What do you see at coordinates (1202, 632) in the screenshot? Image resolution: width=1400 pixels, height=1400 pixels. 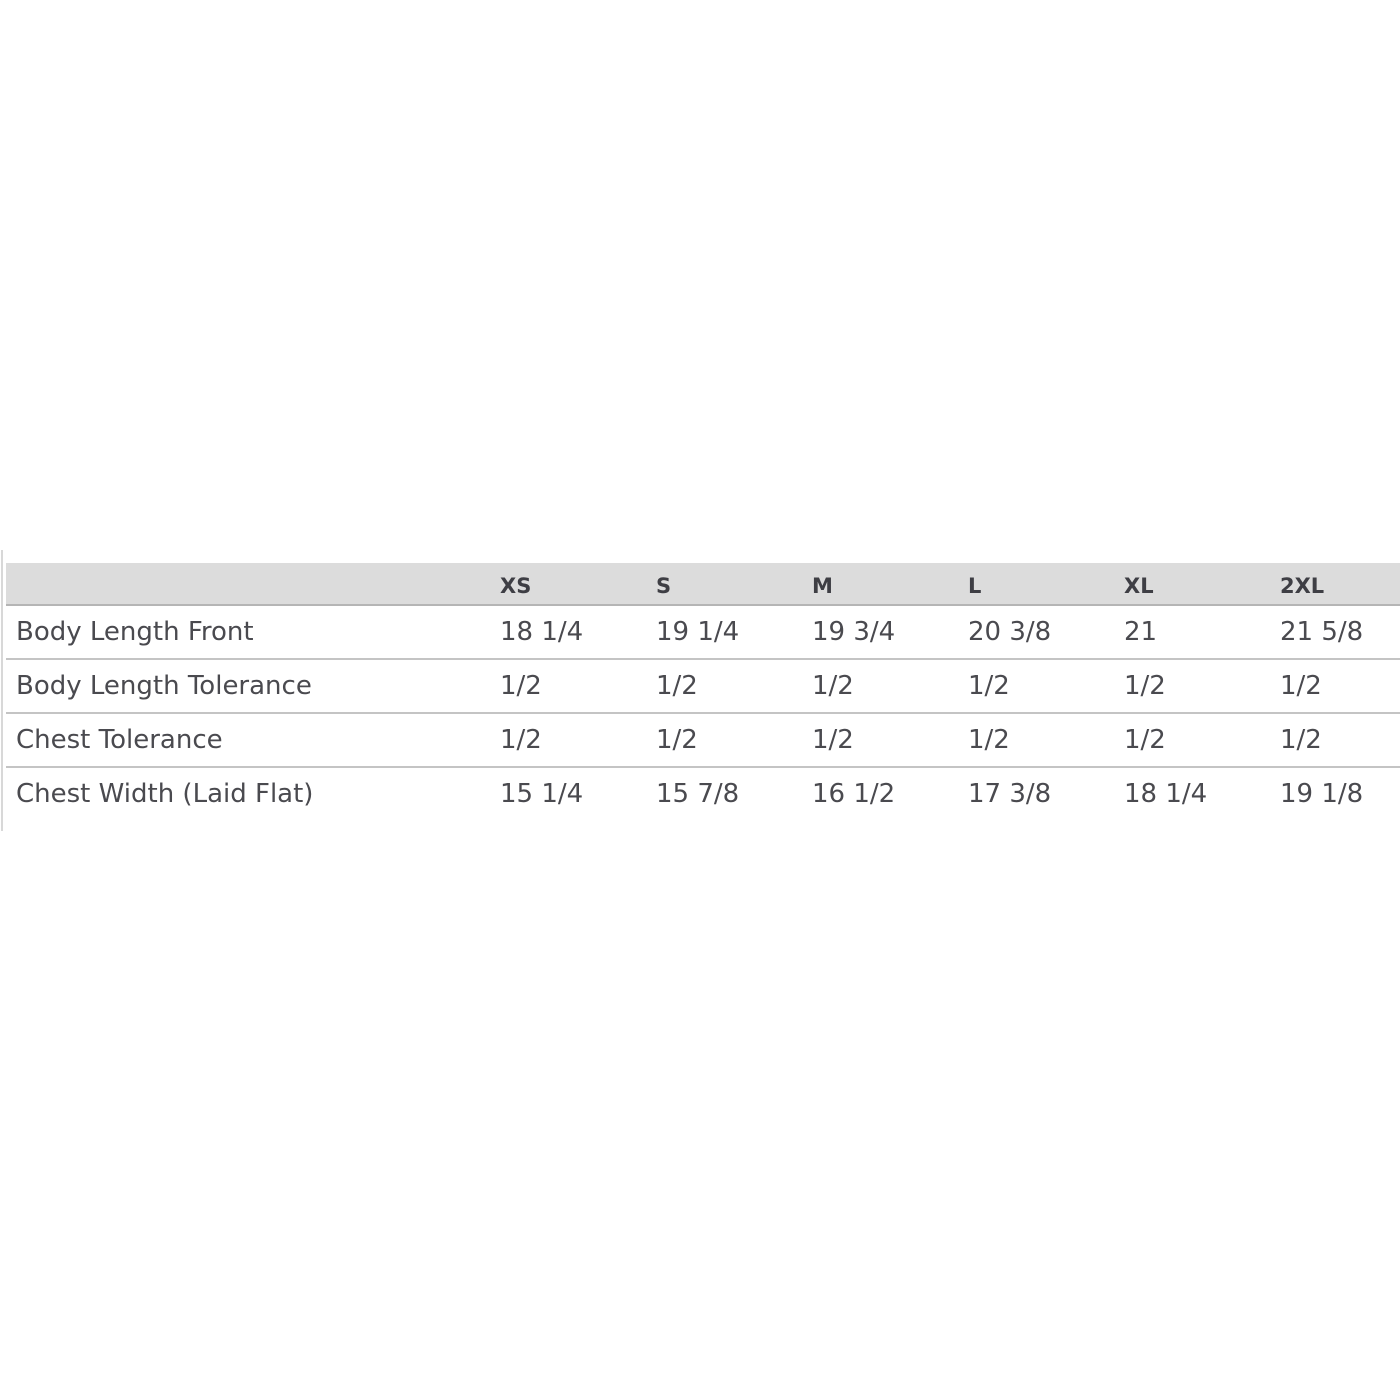 I see `measurement-cell: 21` at bounding box center [1202, 632].